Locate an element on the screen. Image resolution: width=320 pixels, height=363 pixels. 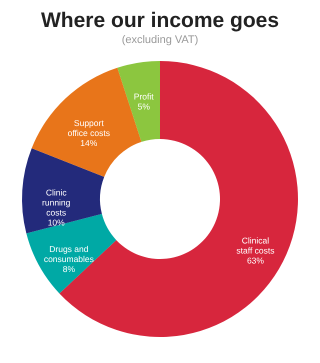
slice-label: Clinical staff costs is located at coordinates (255, 245).